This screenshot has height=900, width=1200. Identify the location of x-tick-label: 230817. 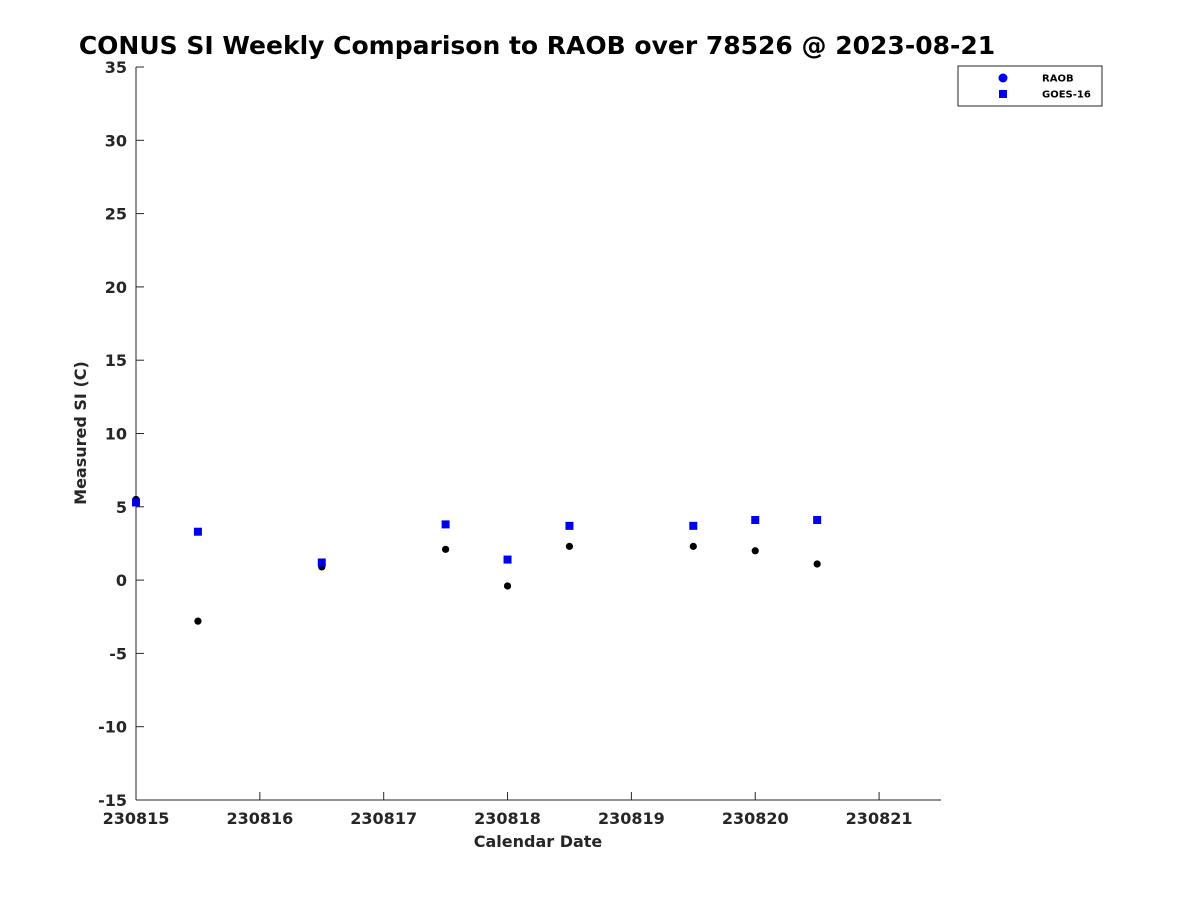
(383, 818).